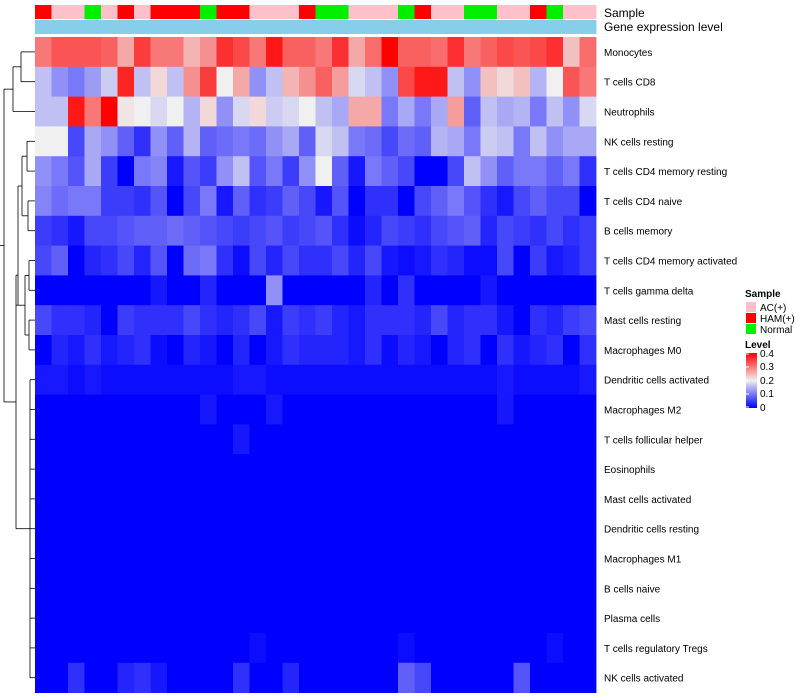 The width and height of the screenshot is (800, 700). What do you see at coordinates (751, 329) in the screenshot?
I see `legend-swatch-normal` at bounding box center [751, 329].